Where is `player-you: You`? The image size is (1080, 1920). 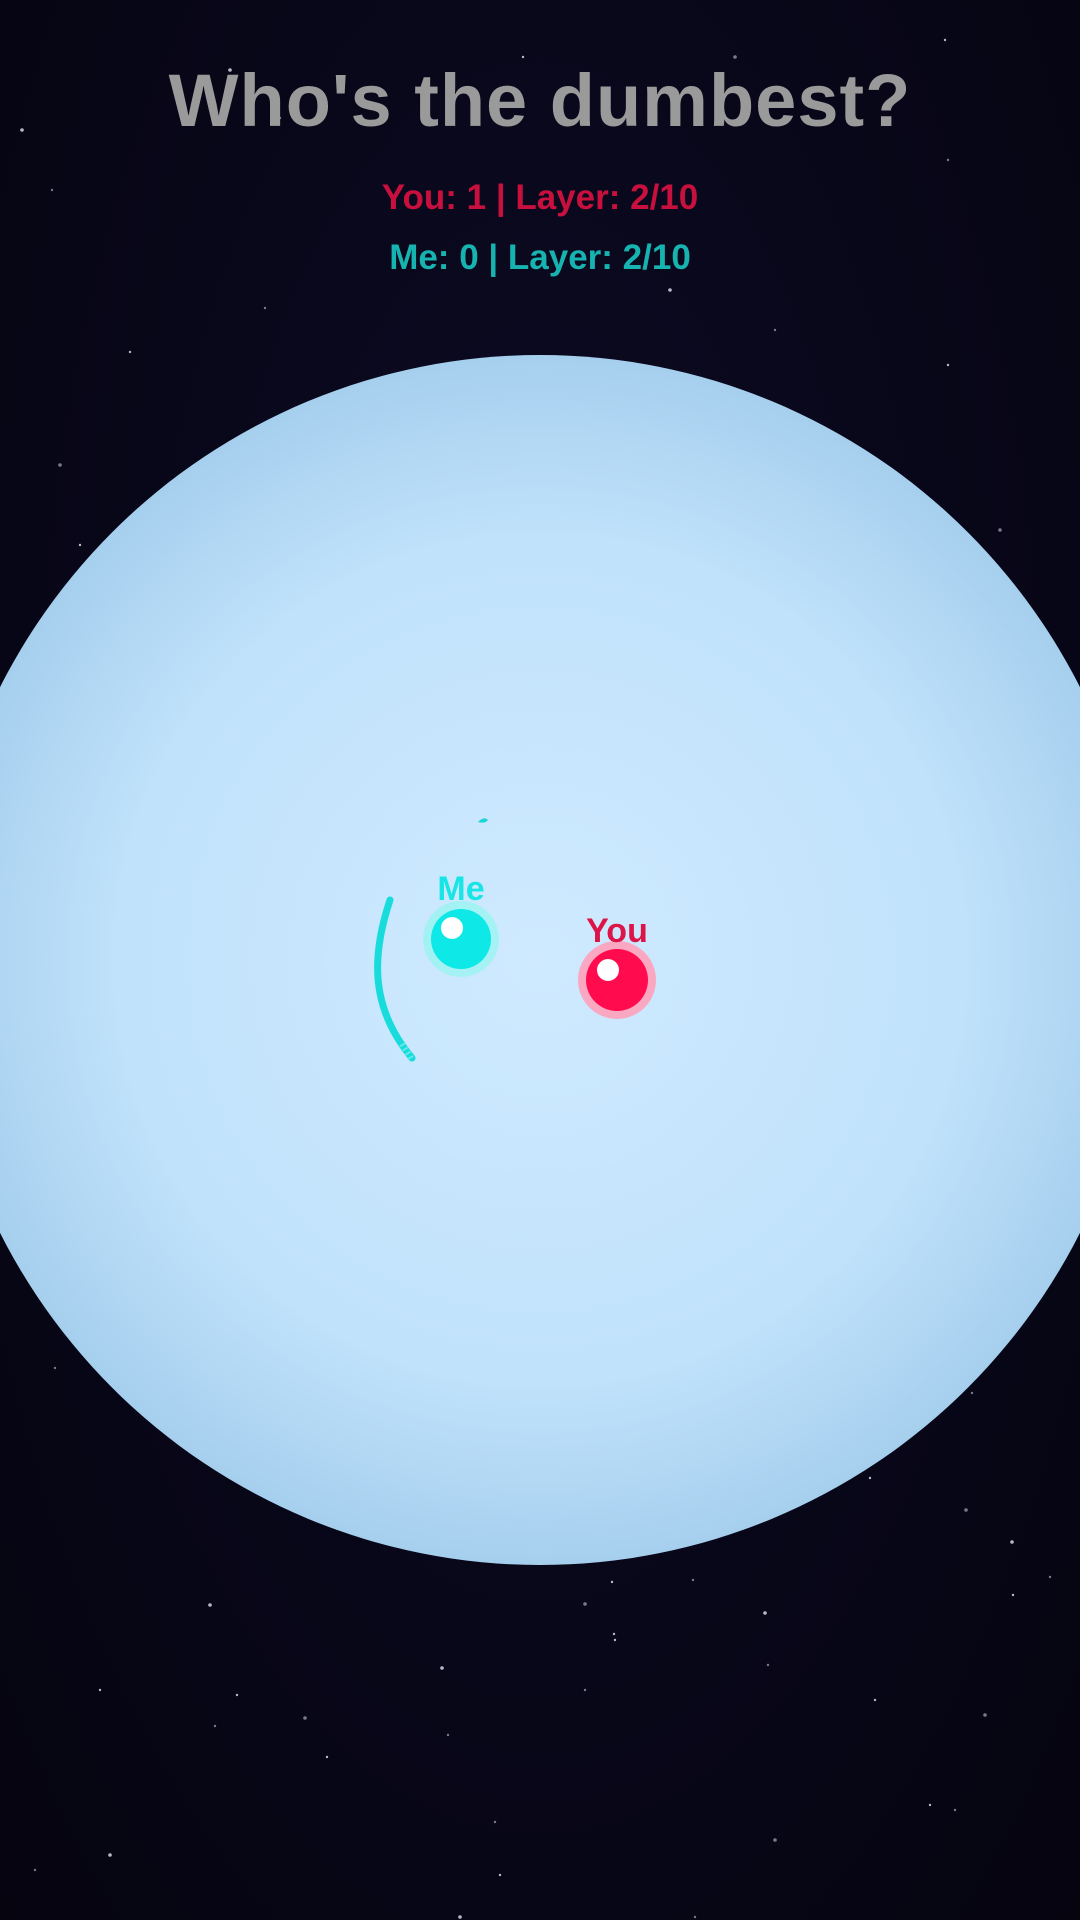 player-you: You is located at coordinates (617, 965).